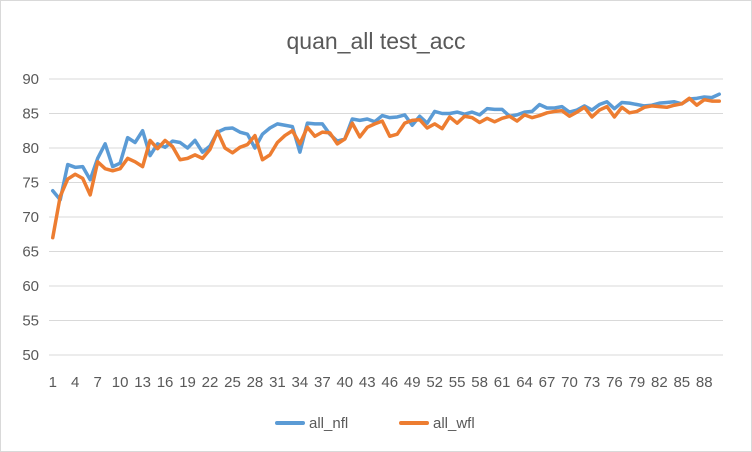 The image size is (752, 452). I want to click on x-tick-label: 73, so click(592, 382).